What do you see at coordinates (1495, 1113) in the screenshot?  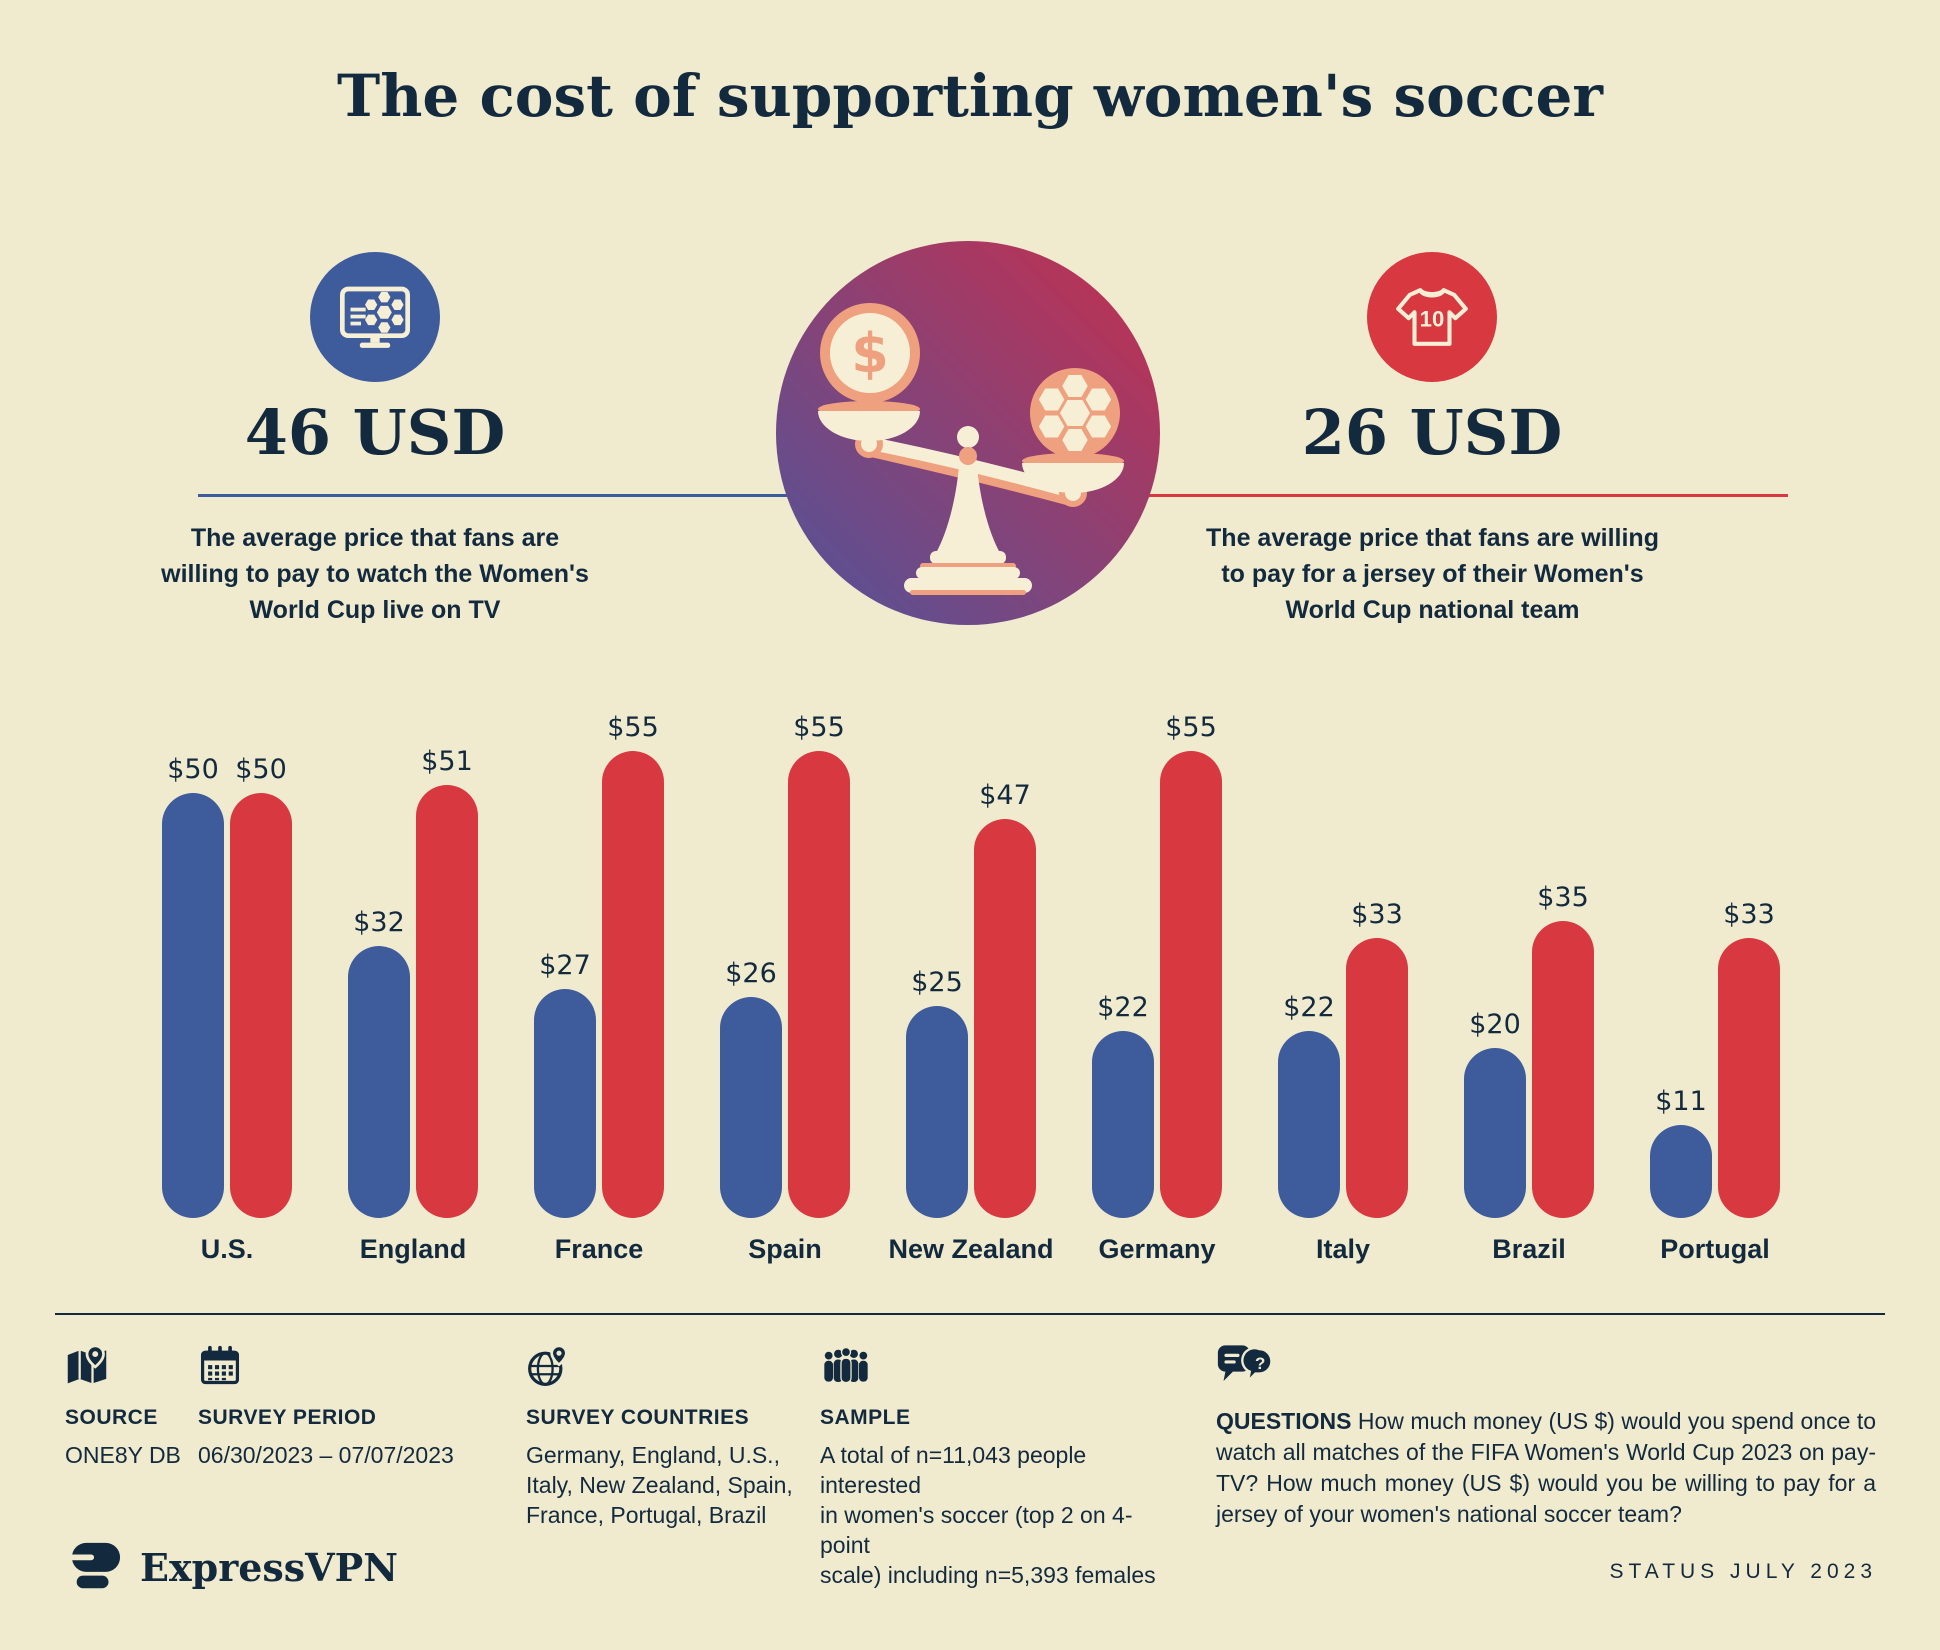 I see `tv-bar-column: $20` at bounding box center [1495, 1113].